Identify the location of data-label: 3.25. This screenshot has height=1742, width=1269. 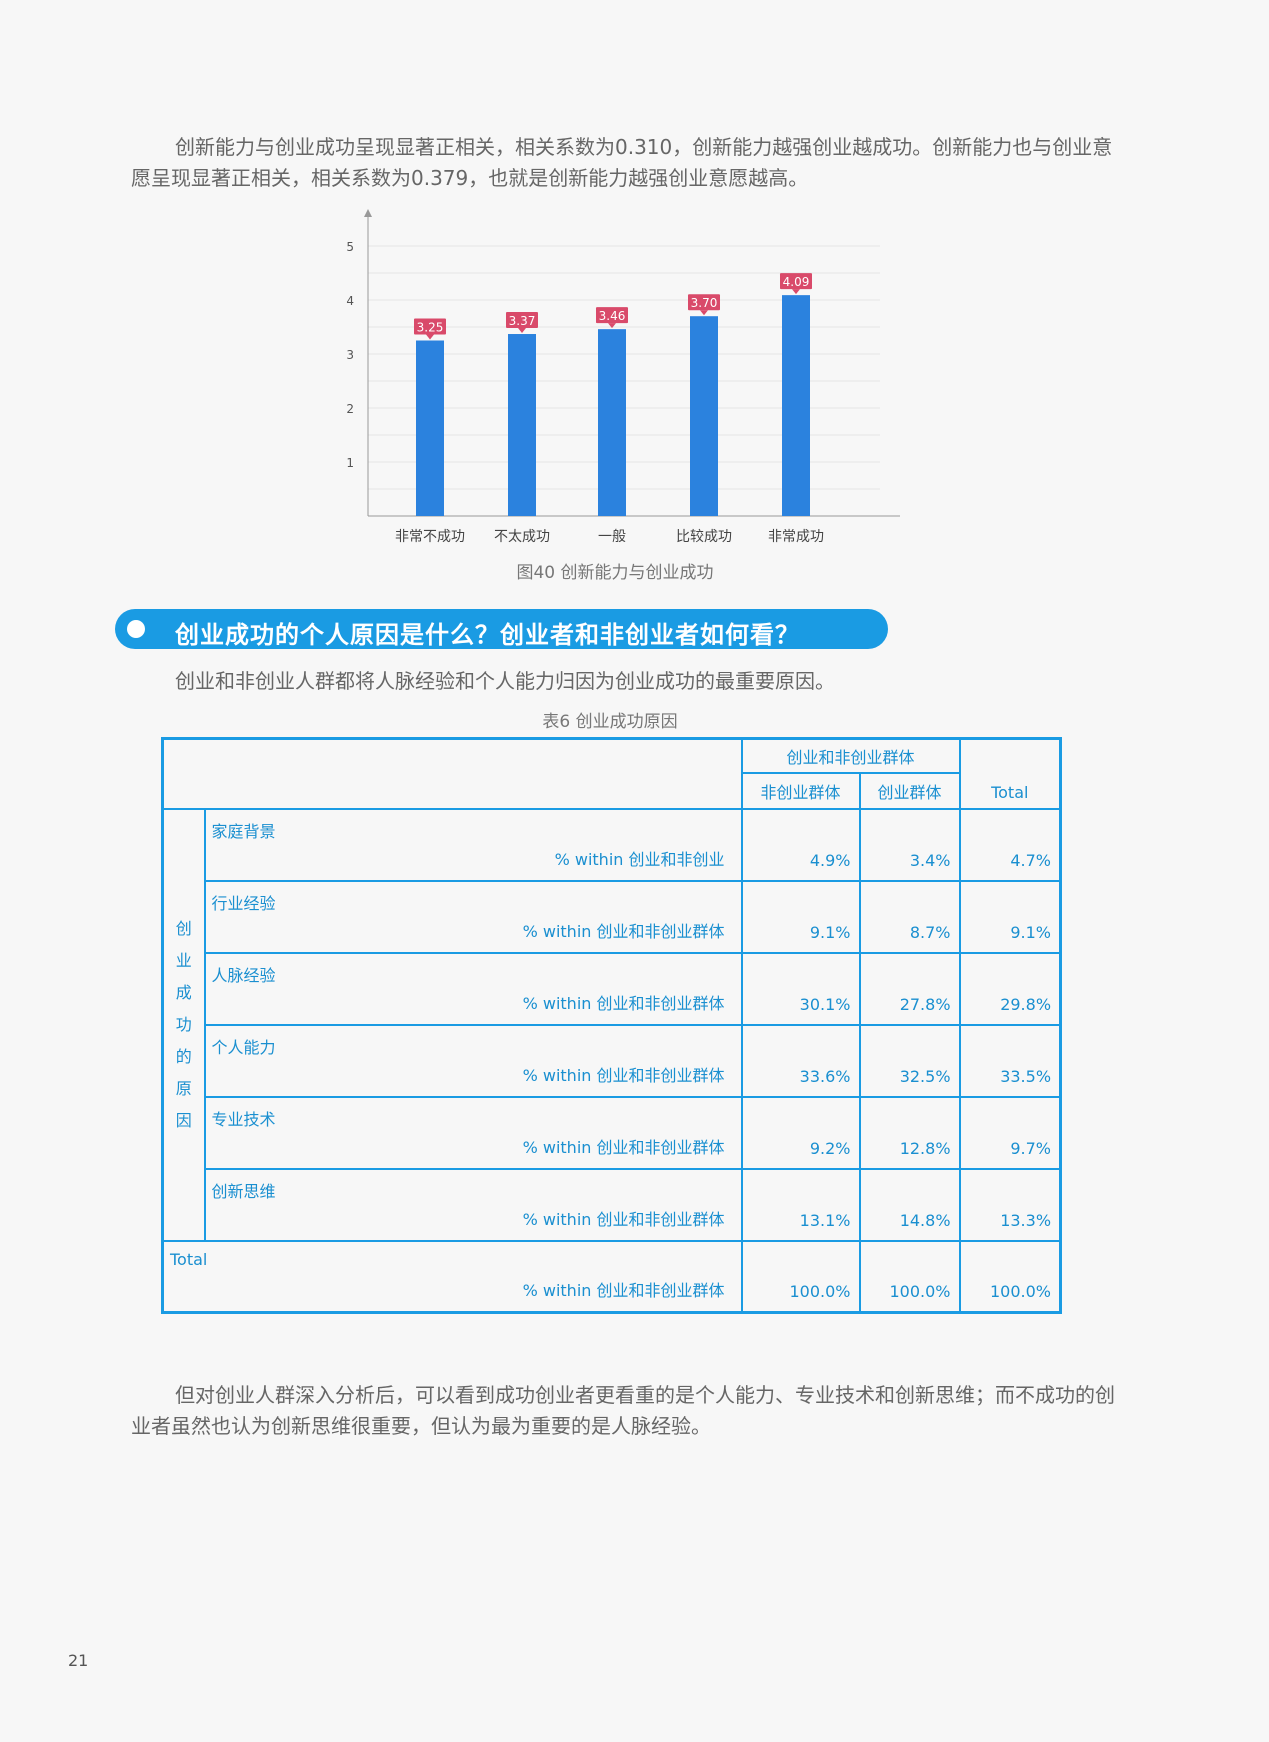
(430, 328).